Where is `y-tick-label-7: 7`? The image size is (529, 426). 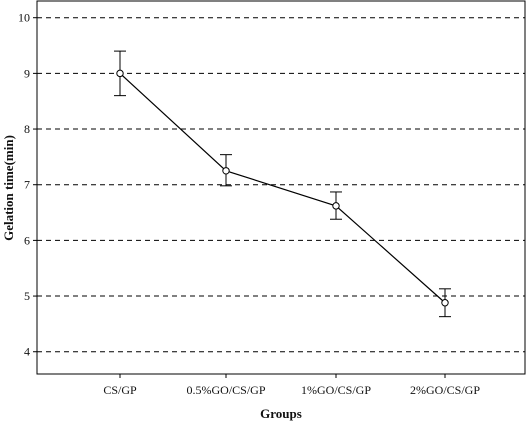
y-tick-label-7: 7 is located at coordinates (27, 185).